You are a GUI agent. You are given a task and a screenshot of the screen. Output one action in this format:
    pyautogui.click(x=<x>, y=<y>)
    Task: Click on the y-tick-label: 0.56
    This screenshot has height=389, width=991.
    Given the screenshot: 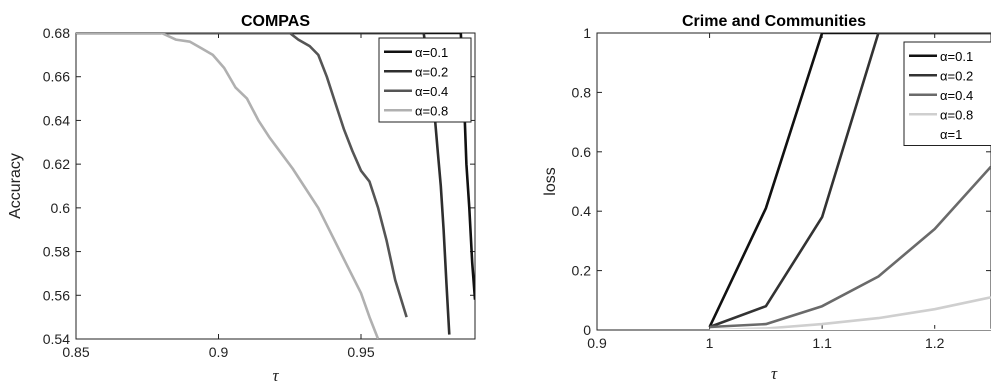 What is the action you would take?
    pyautogui.click(x=56, y=295)
    